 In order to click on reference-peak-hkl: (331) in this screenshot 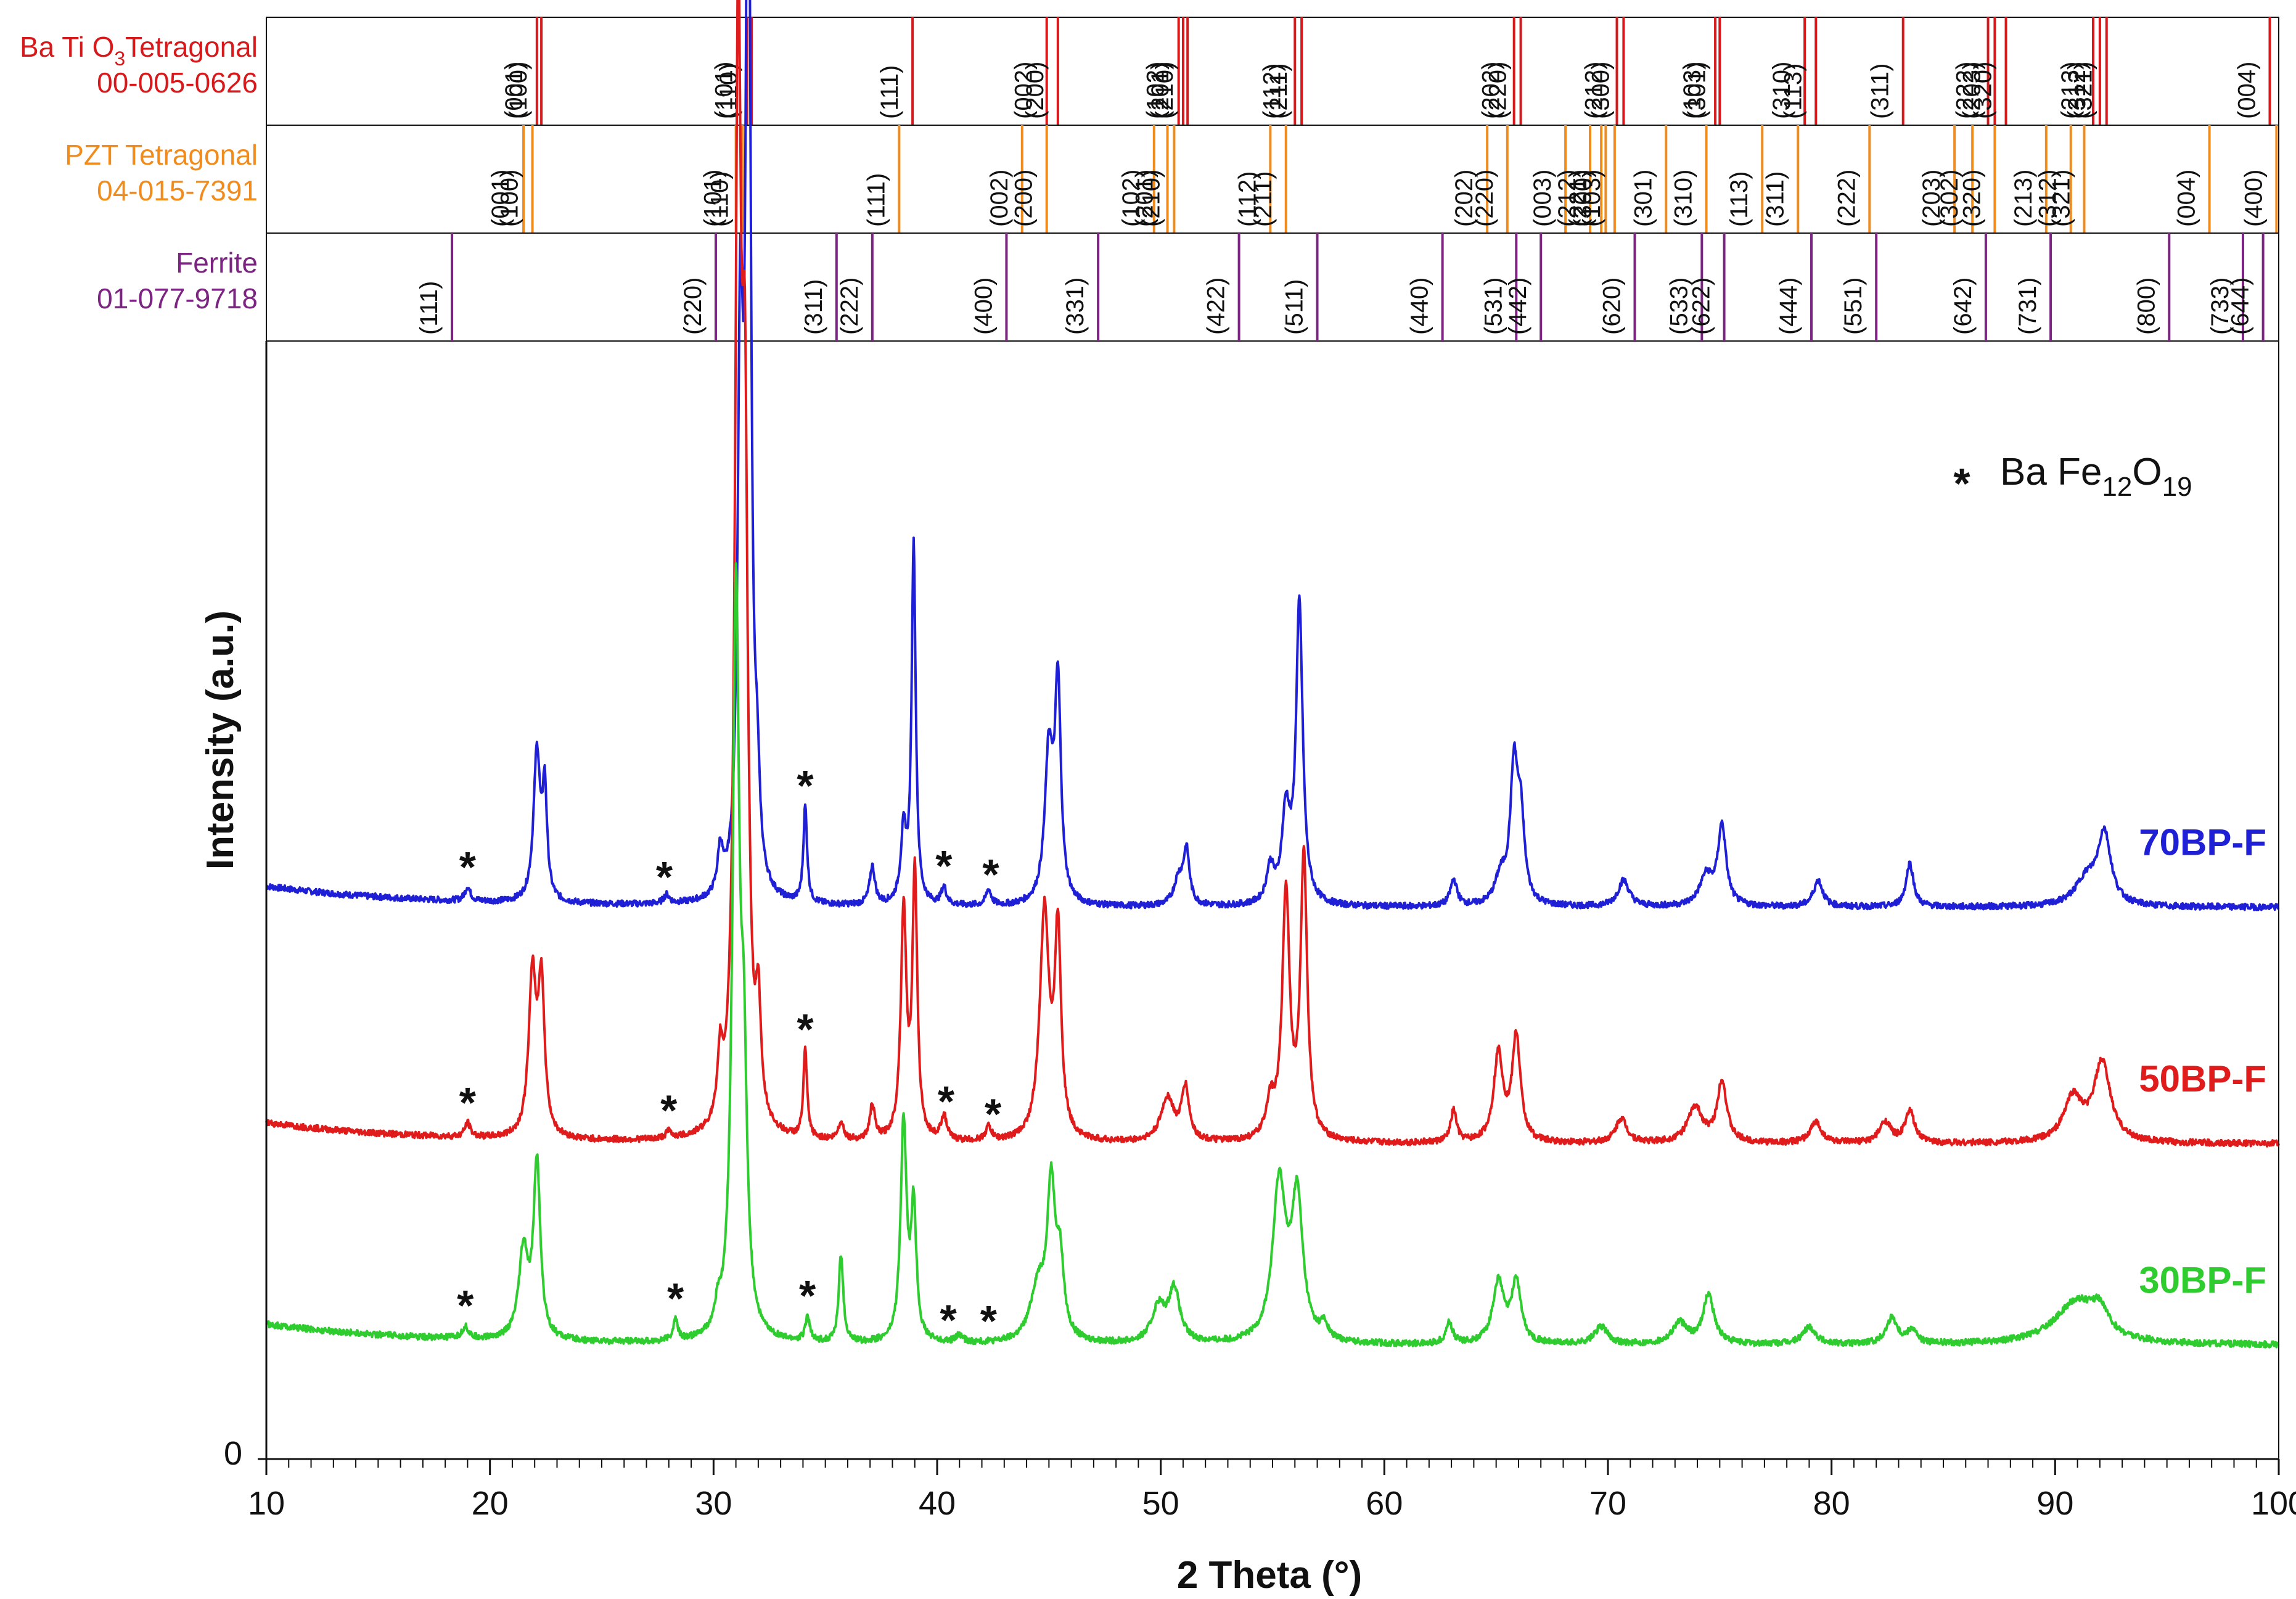, I will do `click(1075, 306)`.